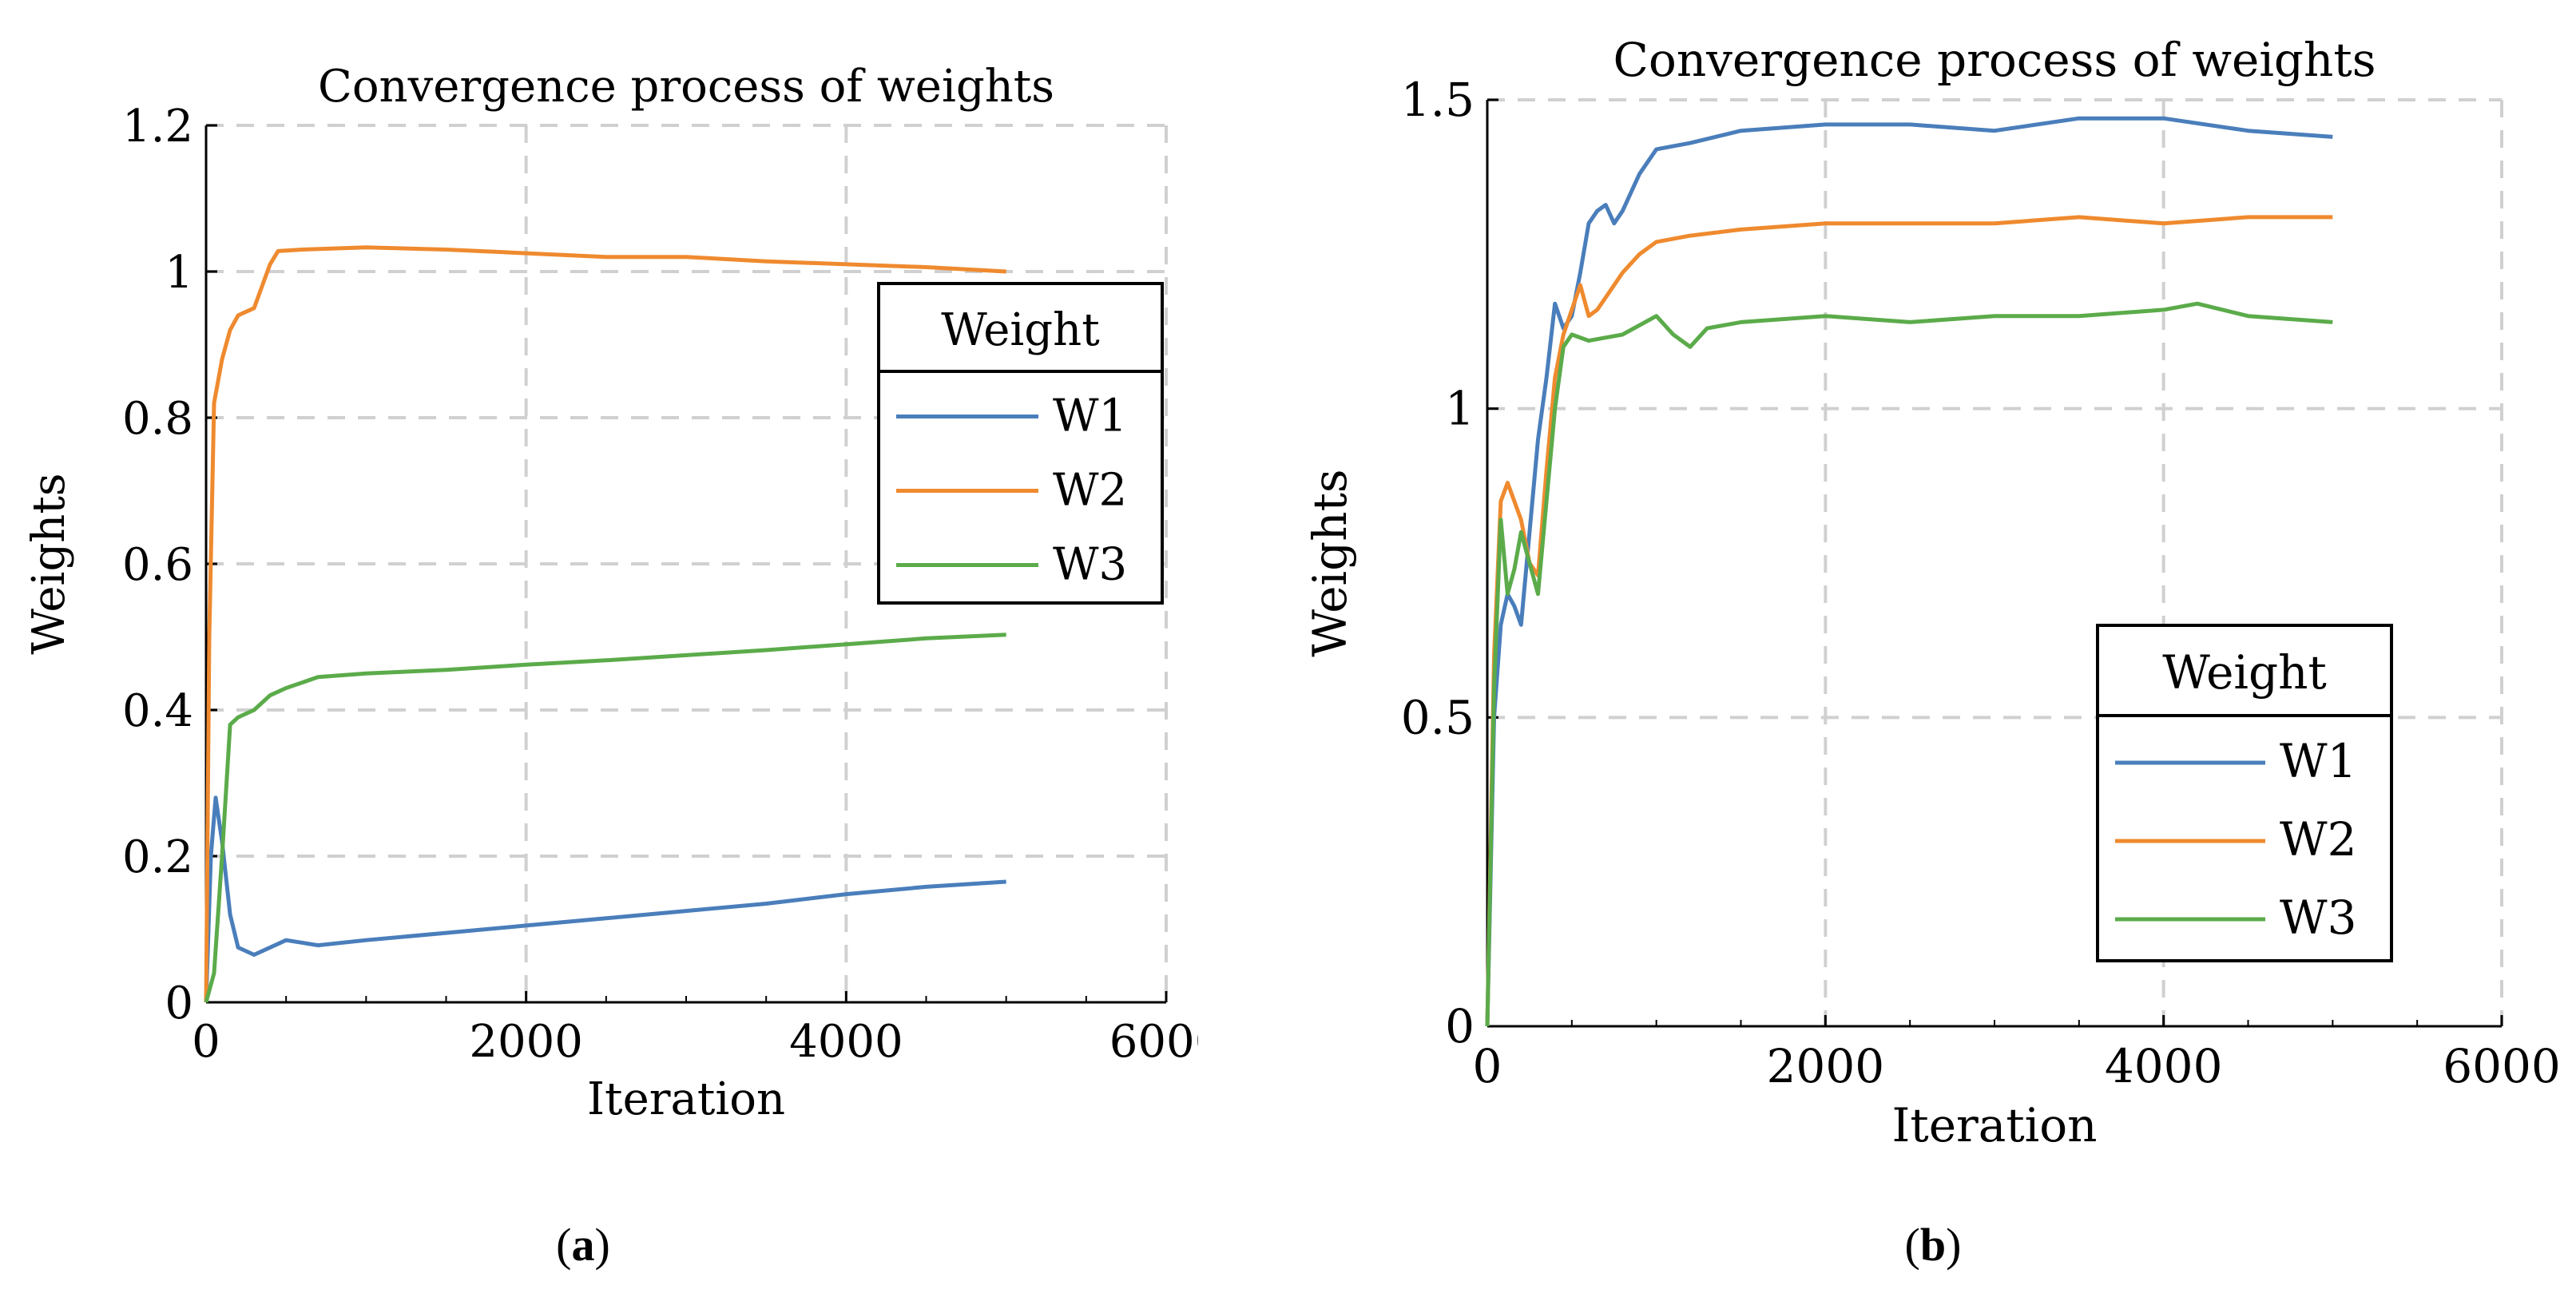 This screenshot has height=1297, width=2576. Describe the element at coordinates (157, 127) in the screenshot. I see `chart-a-ytick-label-6: 1.2` at that location.